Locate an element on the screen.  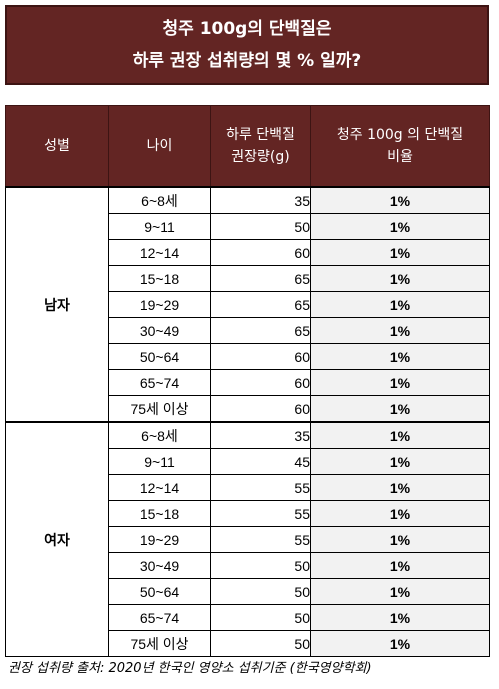
table-header-row: 성별 나이 하루 단백질 권장량(g) 청주 100g 의 단백질 비율 is located at coordinates (247, 146).